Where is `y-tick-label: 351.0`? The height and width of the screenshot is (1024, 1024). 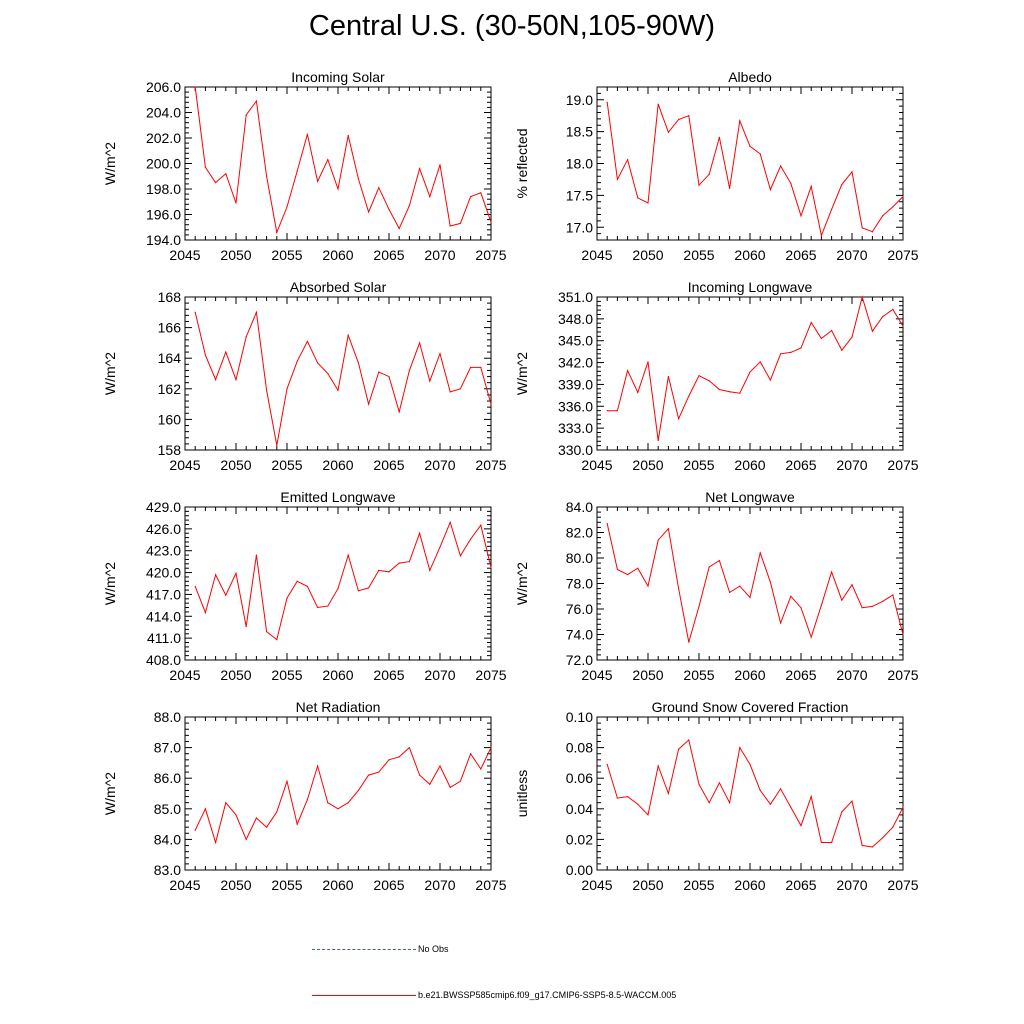 y-tick-label: 351.0 is located at coordinates (575, 297).